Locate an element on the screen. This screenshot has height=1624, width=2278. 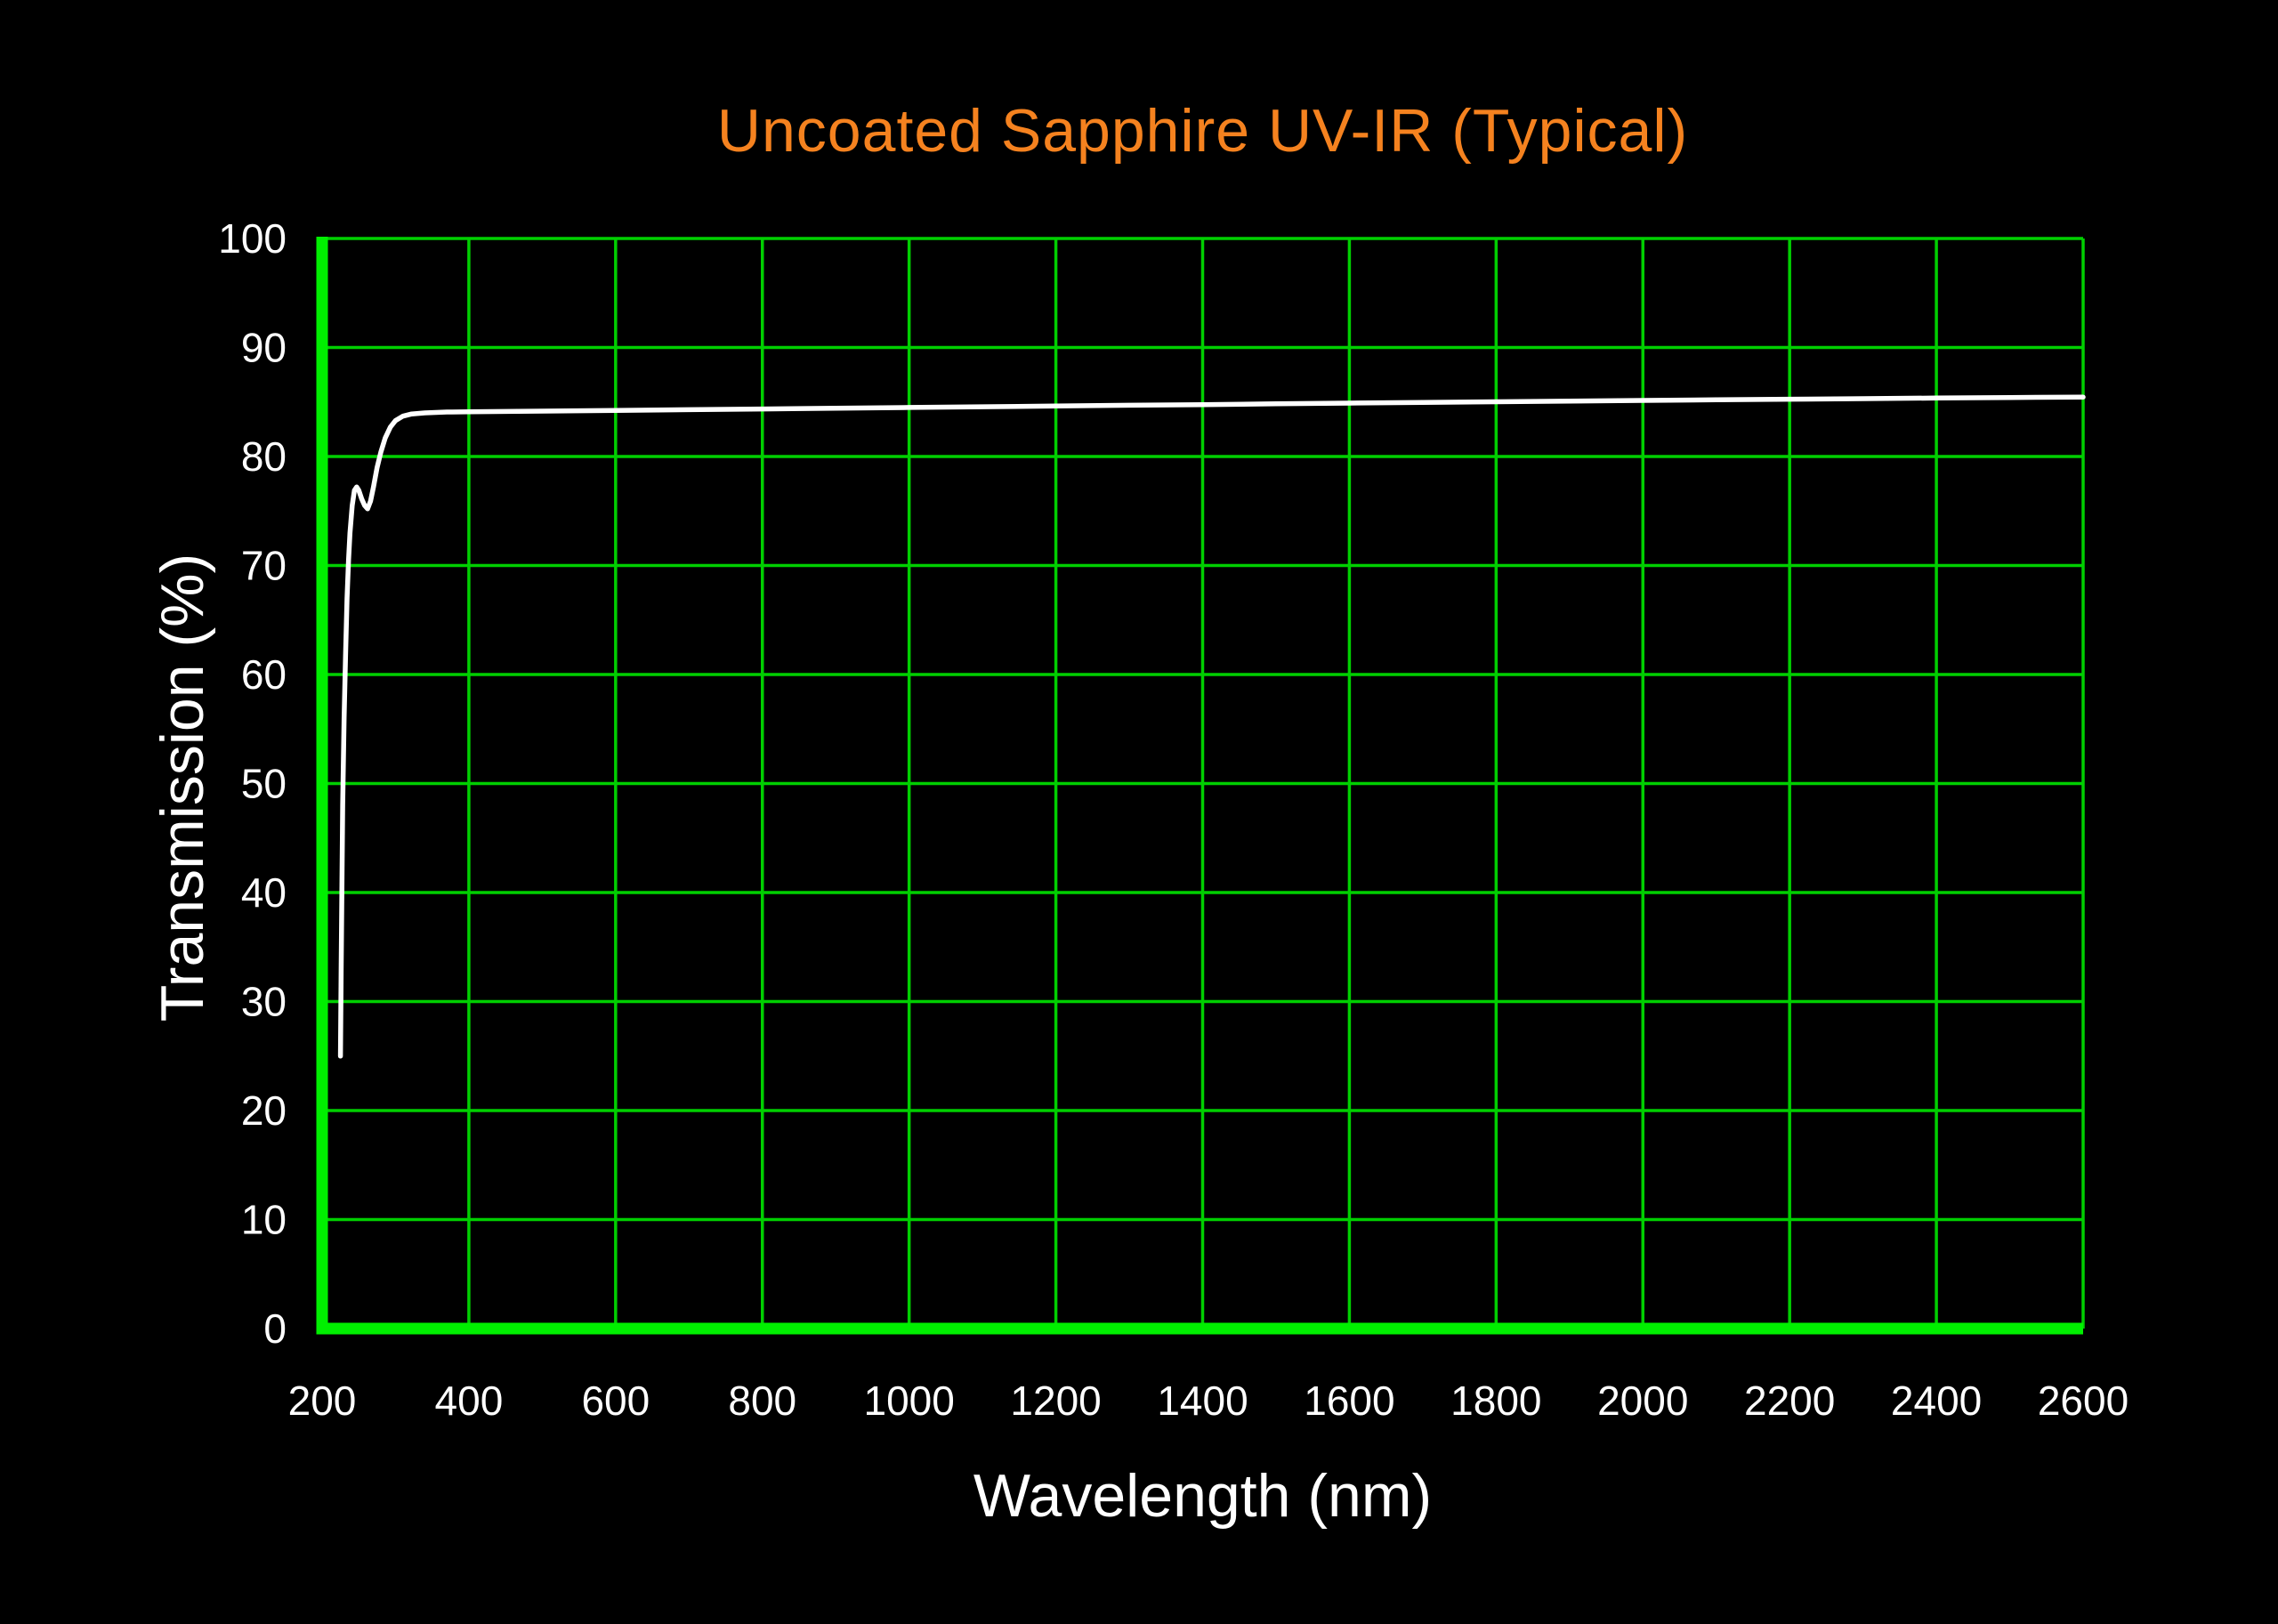
y-tick-label: 80 is located at coordinates (264, 457).